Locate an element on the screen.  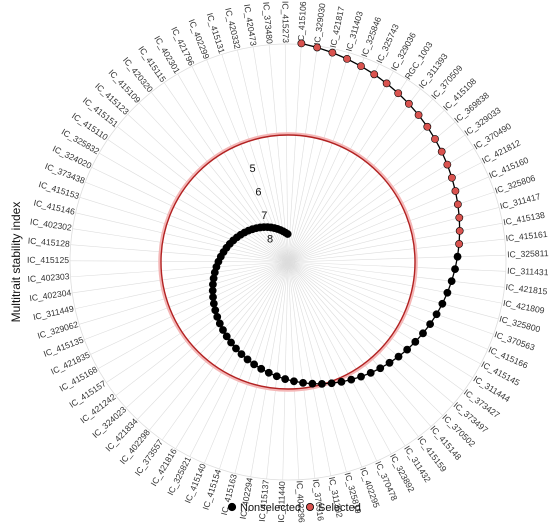
genotype-label: IC_311440 is located at coordinates (281, 502).